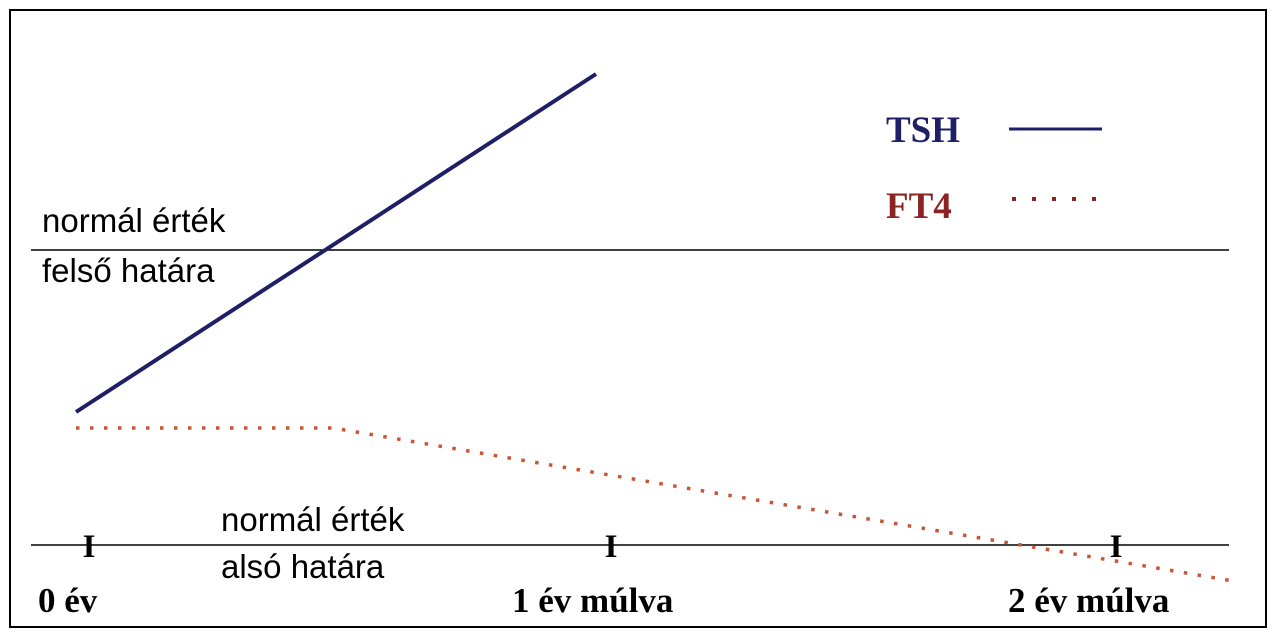  Describe the element at coordinates (1116, 547) in the screenshot. I see `tick-mark-2: I` at that location.